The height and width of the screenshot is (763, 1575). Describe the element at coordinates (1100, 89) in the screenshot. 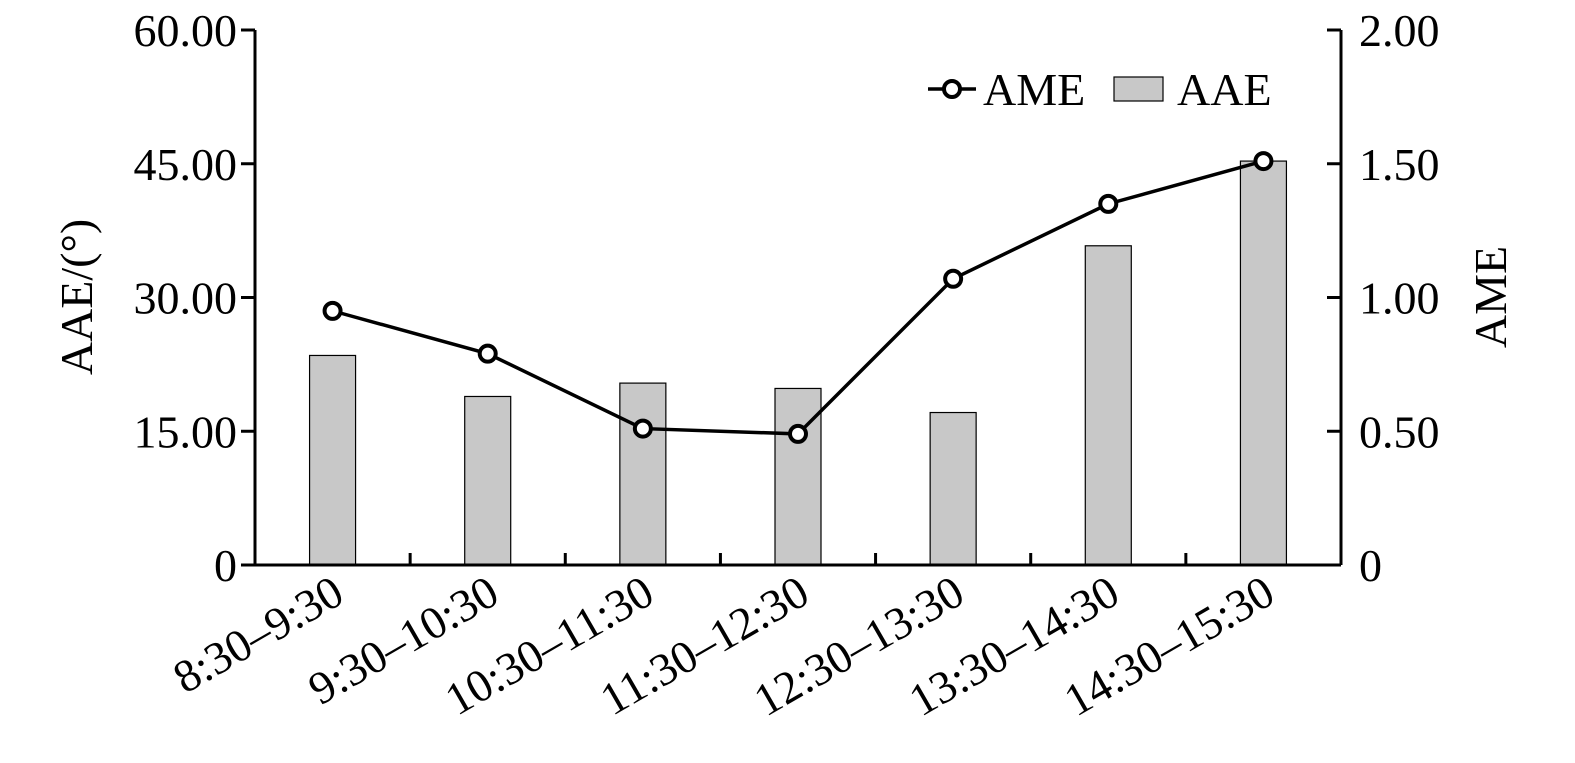

I see `legend: AME AAE` at that location.